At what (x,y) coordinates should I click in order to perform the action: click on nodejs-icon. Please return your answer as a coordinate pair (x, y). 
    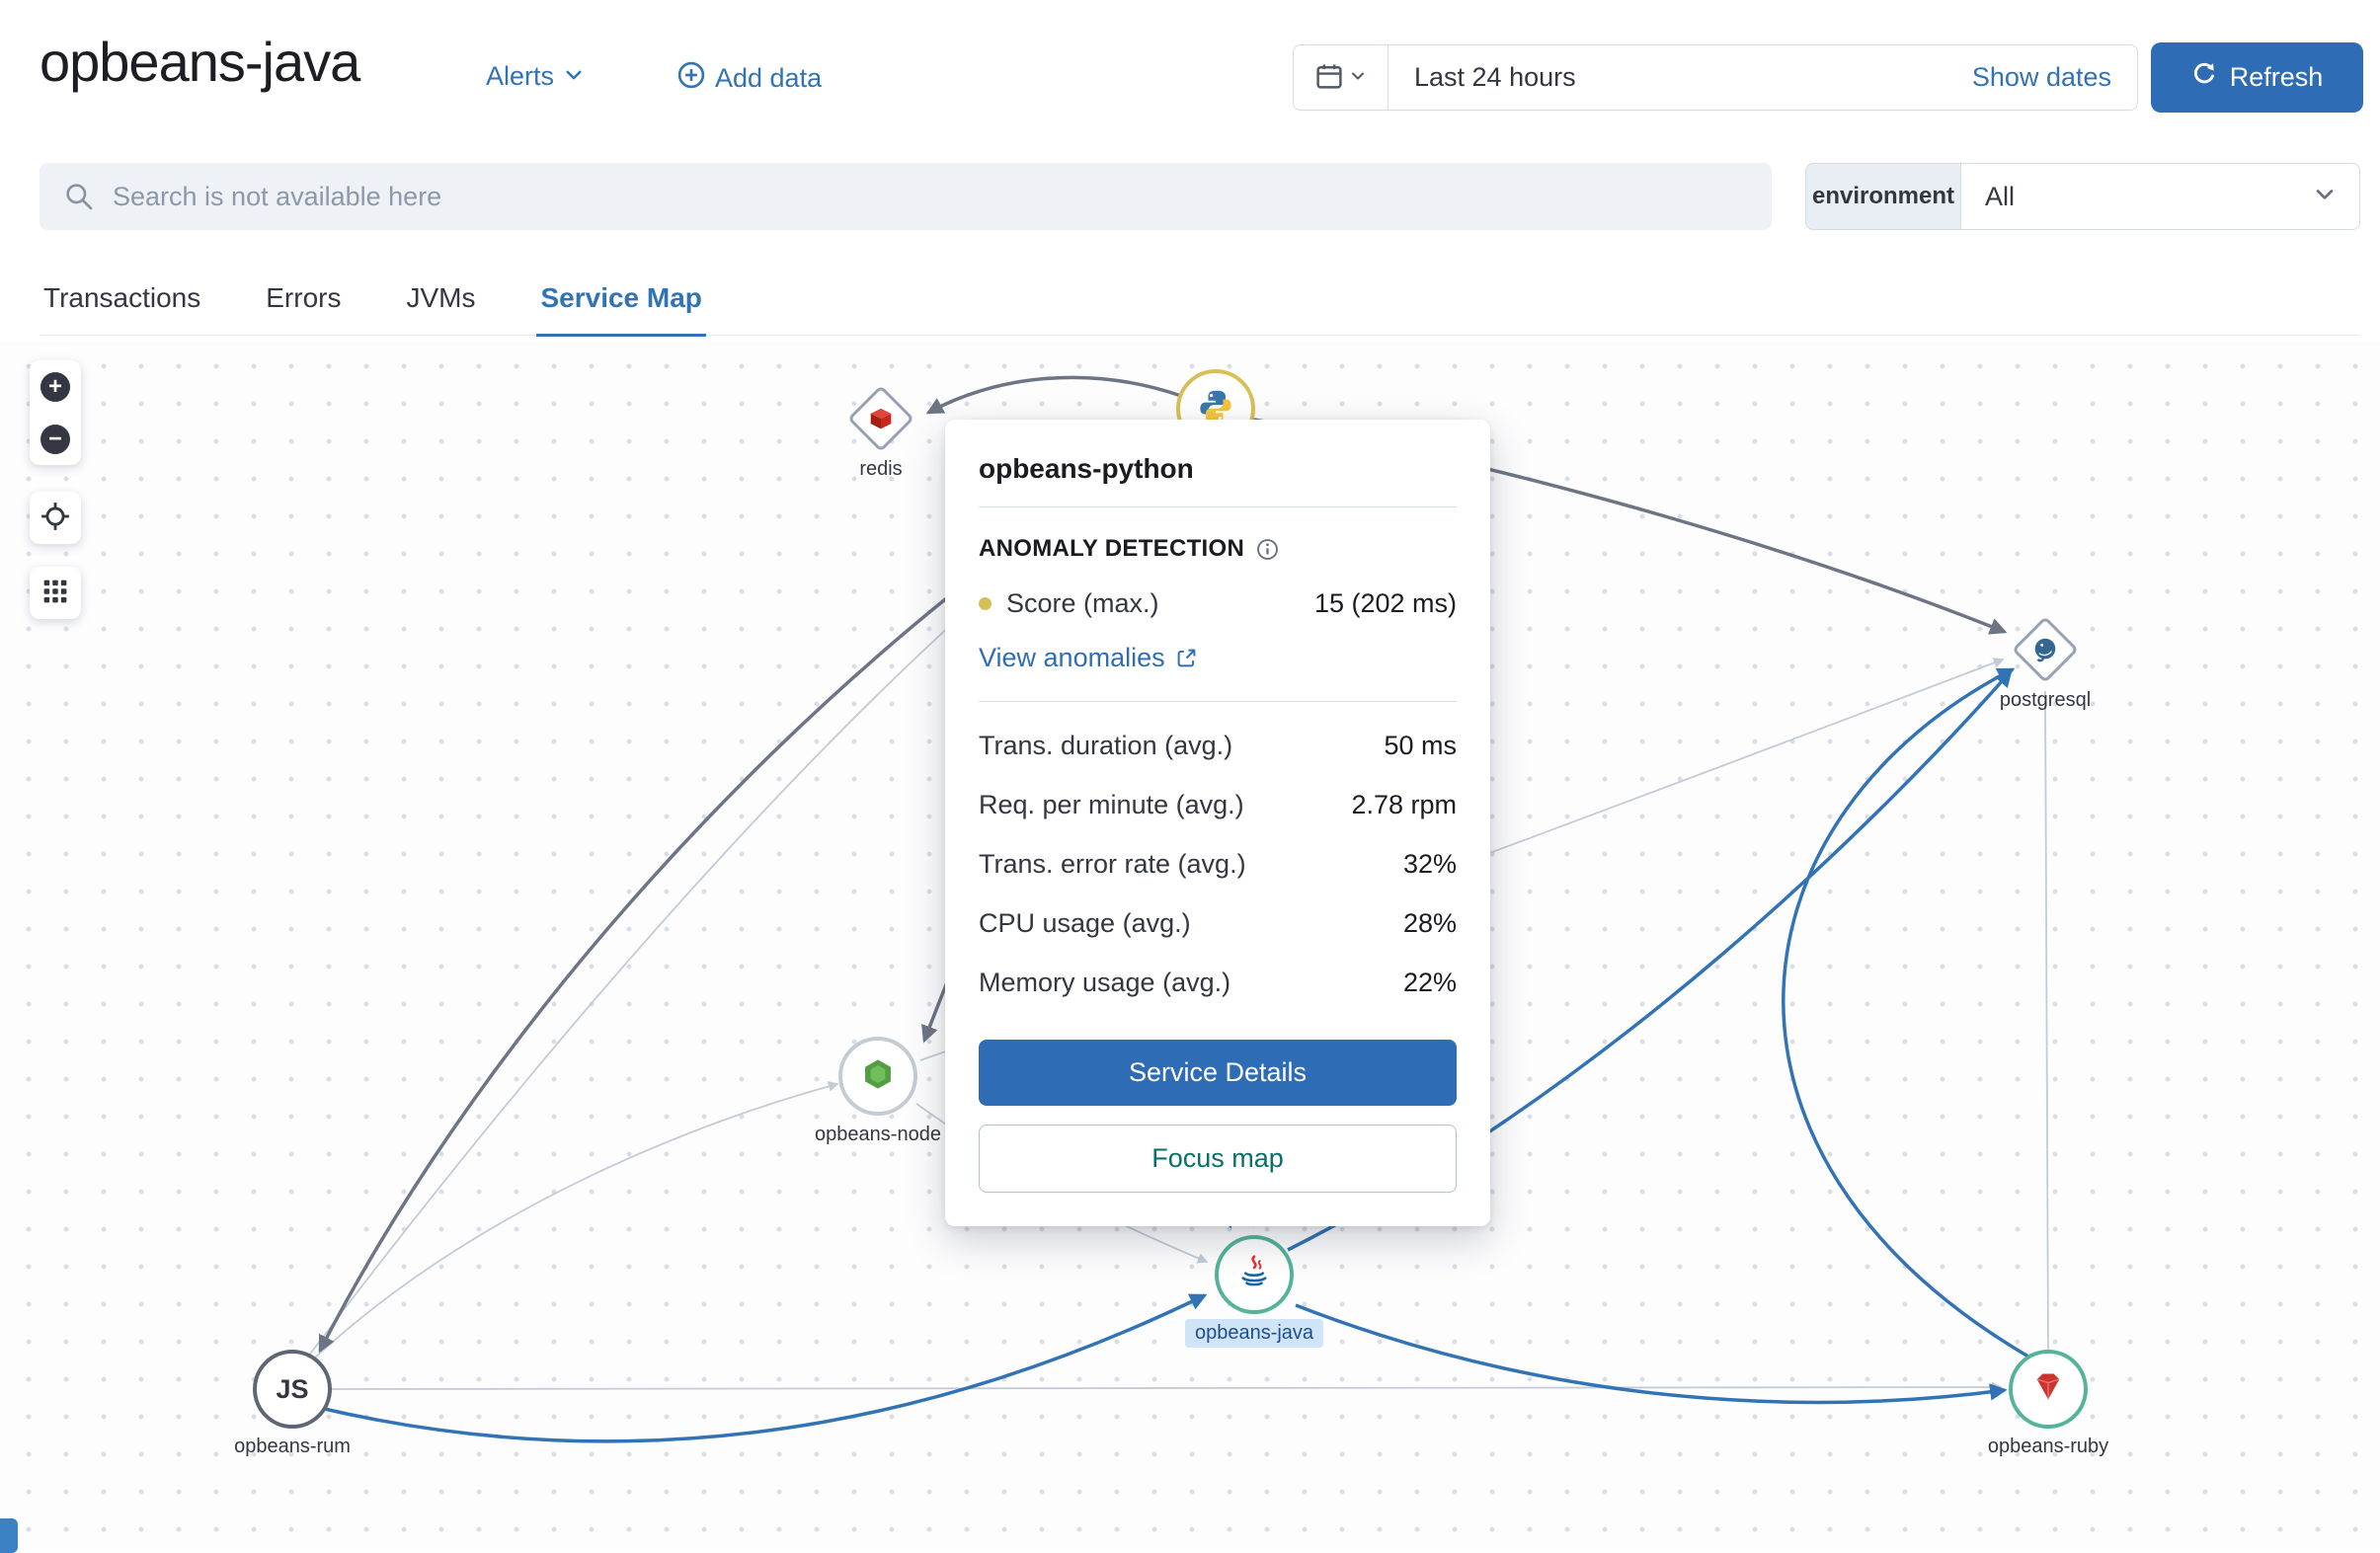
    Looking at the image, I should click on (878, 1076).